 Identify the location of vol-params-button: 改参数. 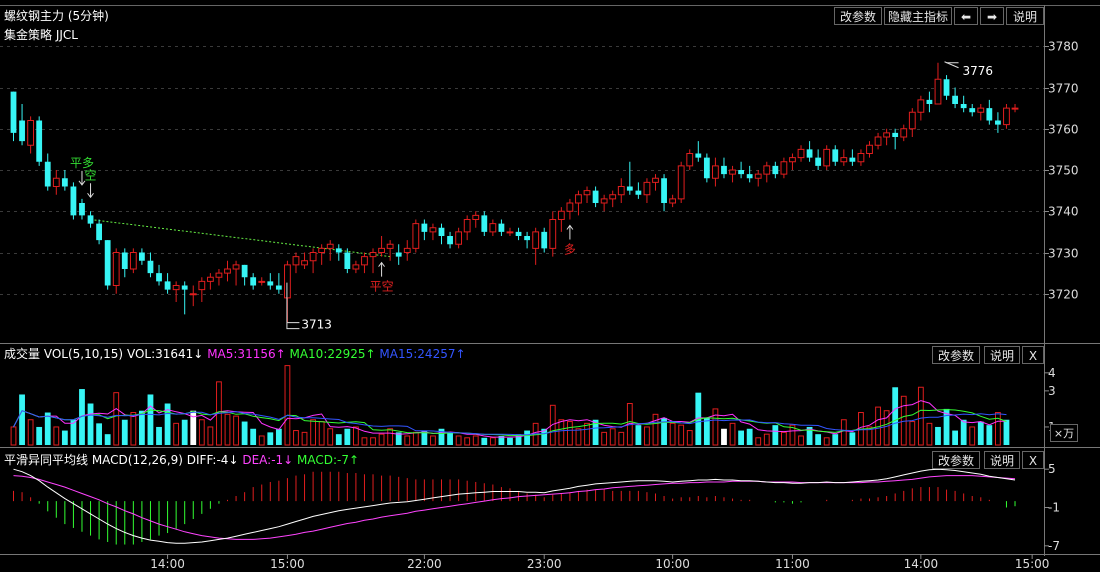
(956, 355).